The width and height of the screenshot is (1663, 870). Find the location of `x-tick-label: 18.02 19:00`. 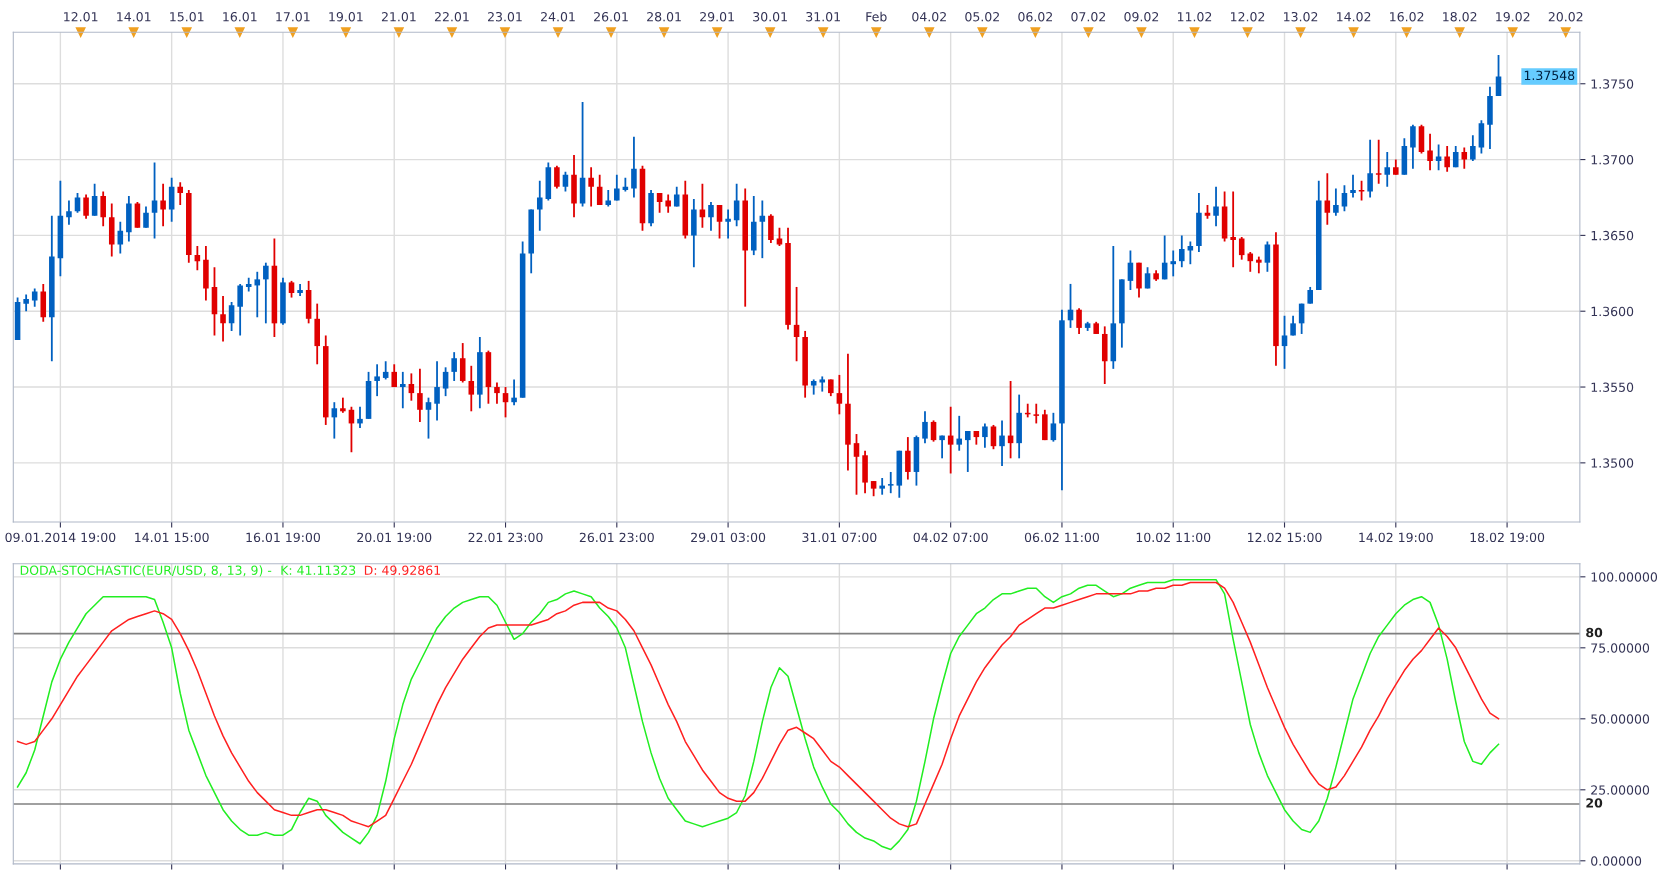

x-tick-label: 18.02 19:00 is located at coordinates (1507, 537).